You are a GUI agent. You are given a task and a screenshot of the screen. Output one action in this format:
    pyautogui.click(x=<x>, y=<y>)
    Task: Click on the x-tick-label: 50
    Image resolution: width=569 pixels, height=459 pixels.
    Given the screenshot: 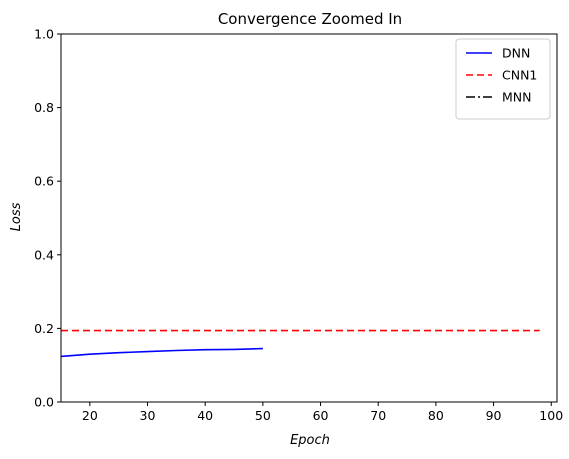 What is the action you would take?
    pyautogui.click(x=263, y=415)
    